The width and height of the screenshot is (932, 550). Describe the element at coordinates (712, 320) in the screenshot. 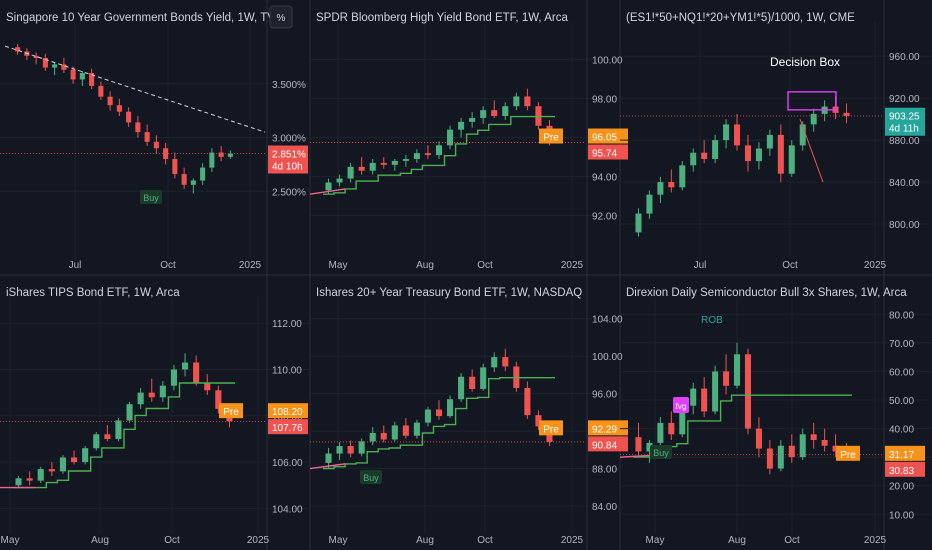

I see `annotation-label: ROB` at that location.